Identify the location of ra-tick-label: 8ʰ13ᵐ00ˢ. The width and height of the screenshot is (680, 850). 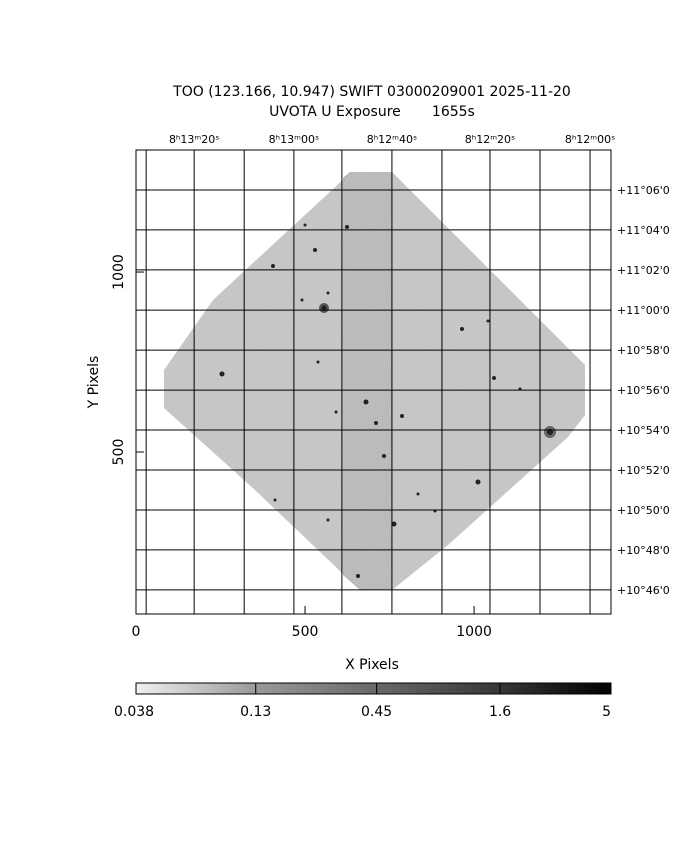
(294, 139).